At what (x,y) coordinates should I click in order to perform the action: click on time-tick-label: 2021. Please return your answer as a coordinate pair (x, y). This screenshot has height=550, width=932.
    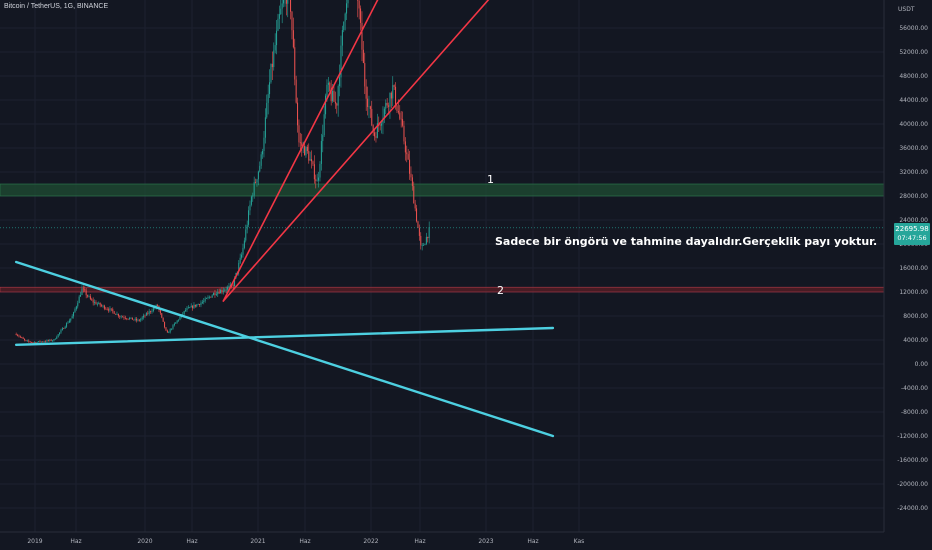
    Looking at the image, I should click on (257, 541).